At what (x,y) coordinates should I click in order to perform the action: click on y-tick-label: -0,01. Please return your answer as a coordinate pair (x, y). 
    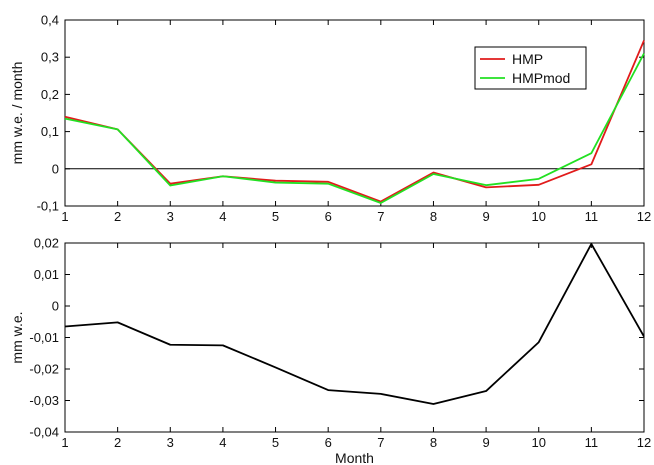
    Looking at the image, I should click on (44, 337).